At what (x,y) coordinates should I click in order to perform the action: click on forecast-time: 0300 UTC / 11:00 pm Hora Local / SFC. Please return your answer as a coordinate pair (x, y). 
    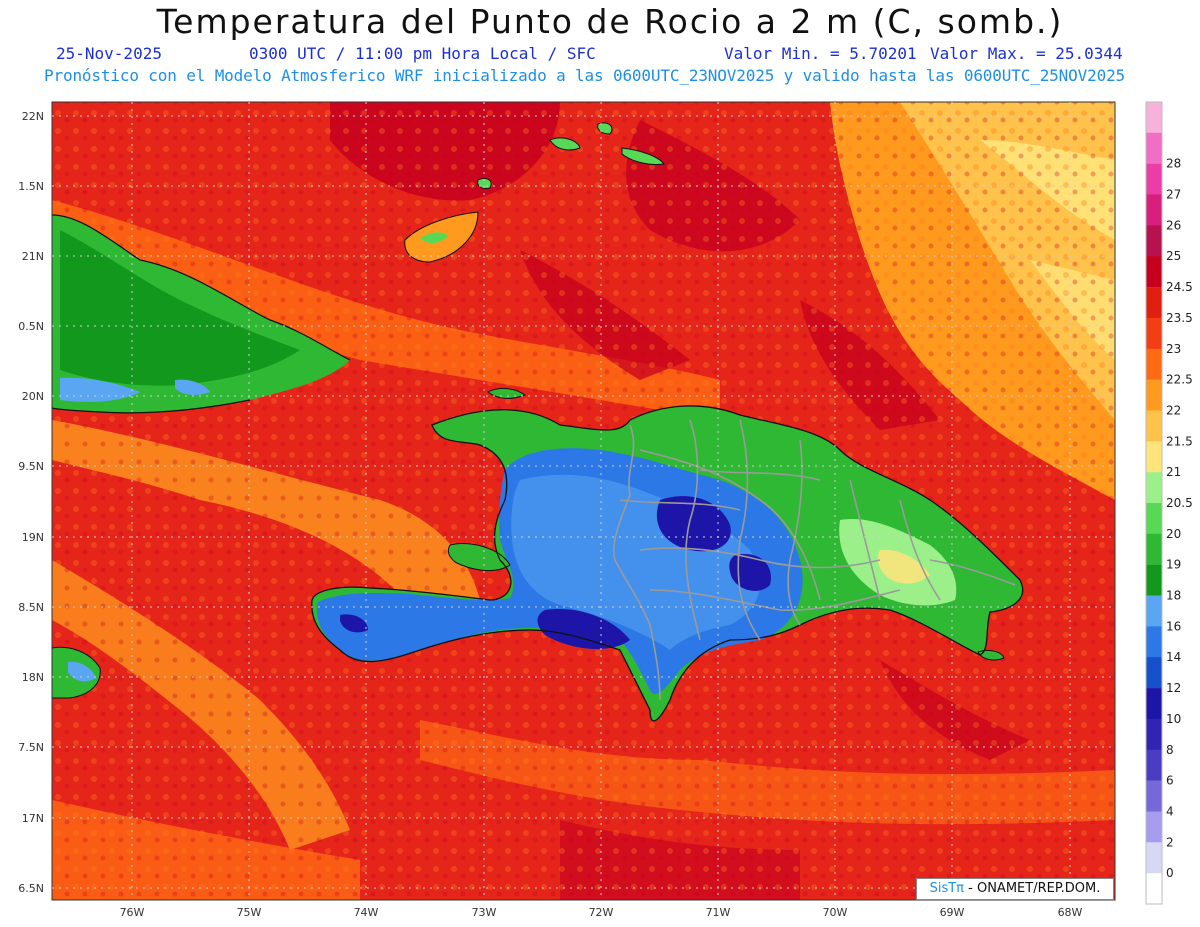
    Looking at the image, I should click on (422, 53).